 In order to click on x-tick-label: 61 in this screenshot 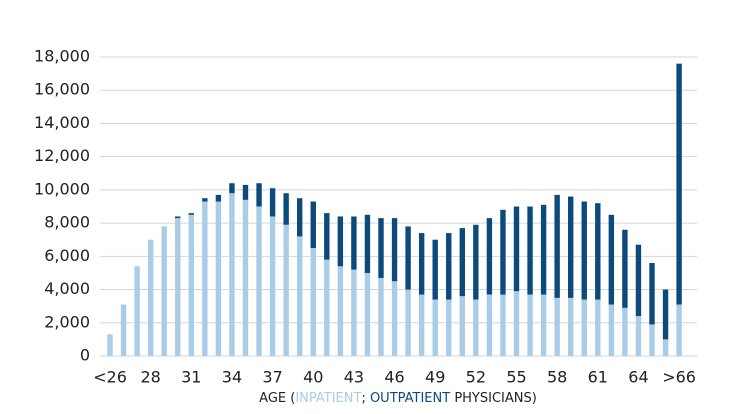, I will do `click(598, 377)`.